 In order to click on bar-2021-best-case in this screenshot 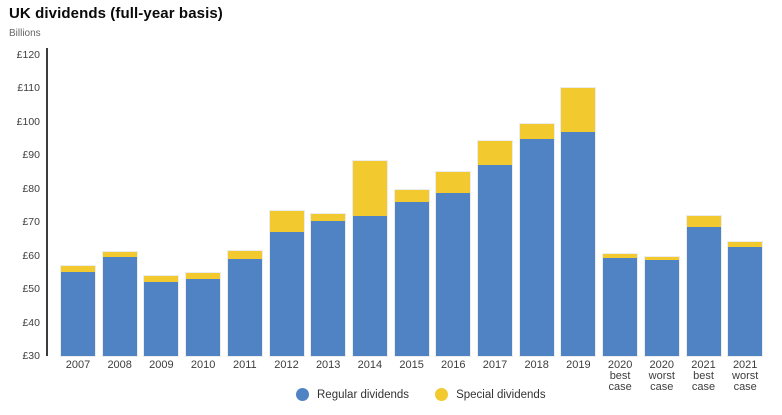, I will do `click(703, 285)`.